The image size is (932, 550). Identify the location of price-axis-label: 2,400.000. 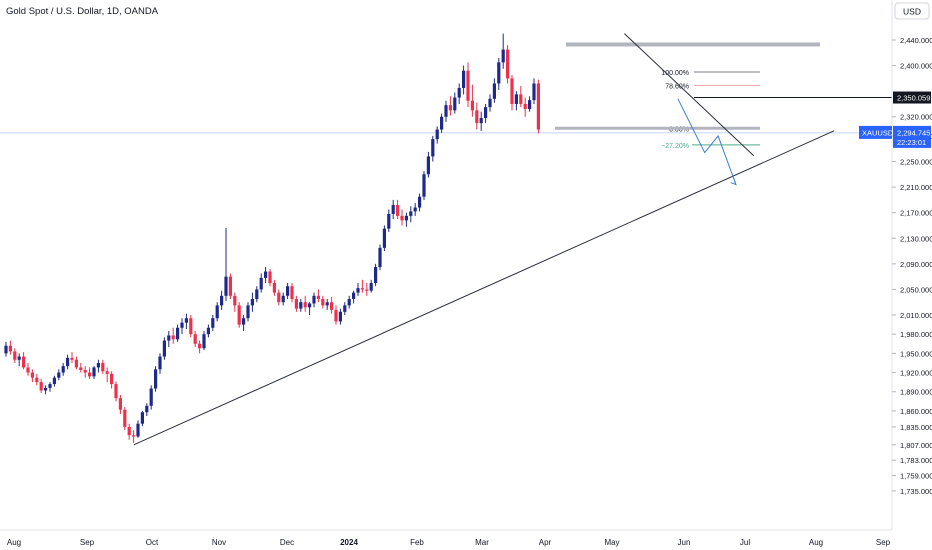
(916, 66).